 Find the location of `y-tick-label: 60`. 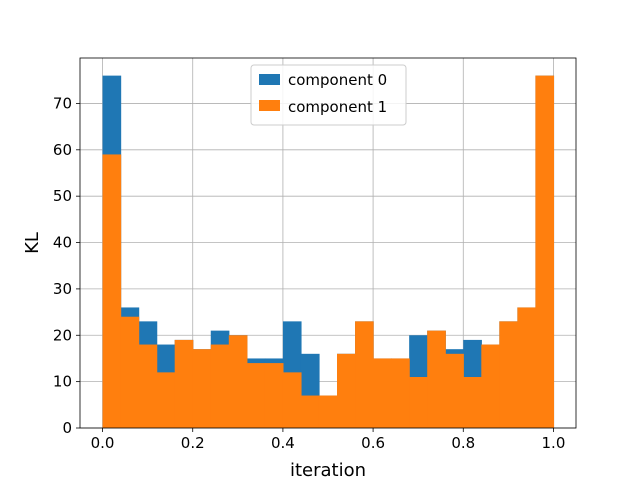

y-tick-label: 60 is located at coordinates (62, 150).